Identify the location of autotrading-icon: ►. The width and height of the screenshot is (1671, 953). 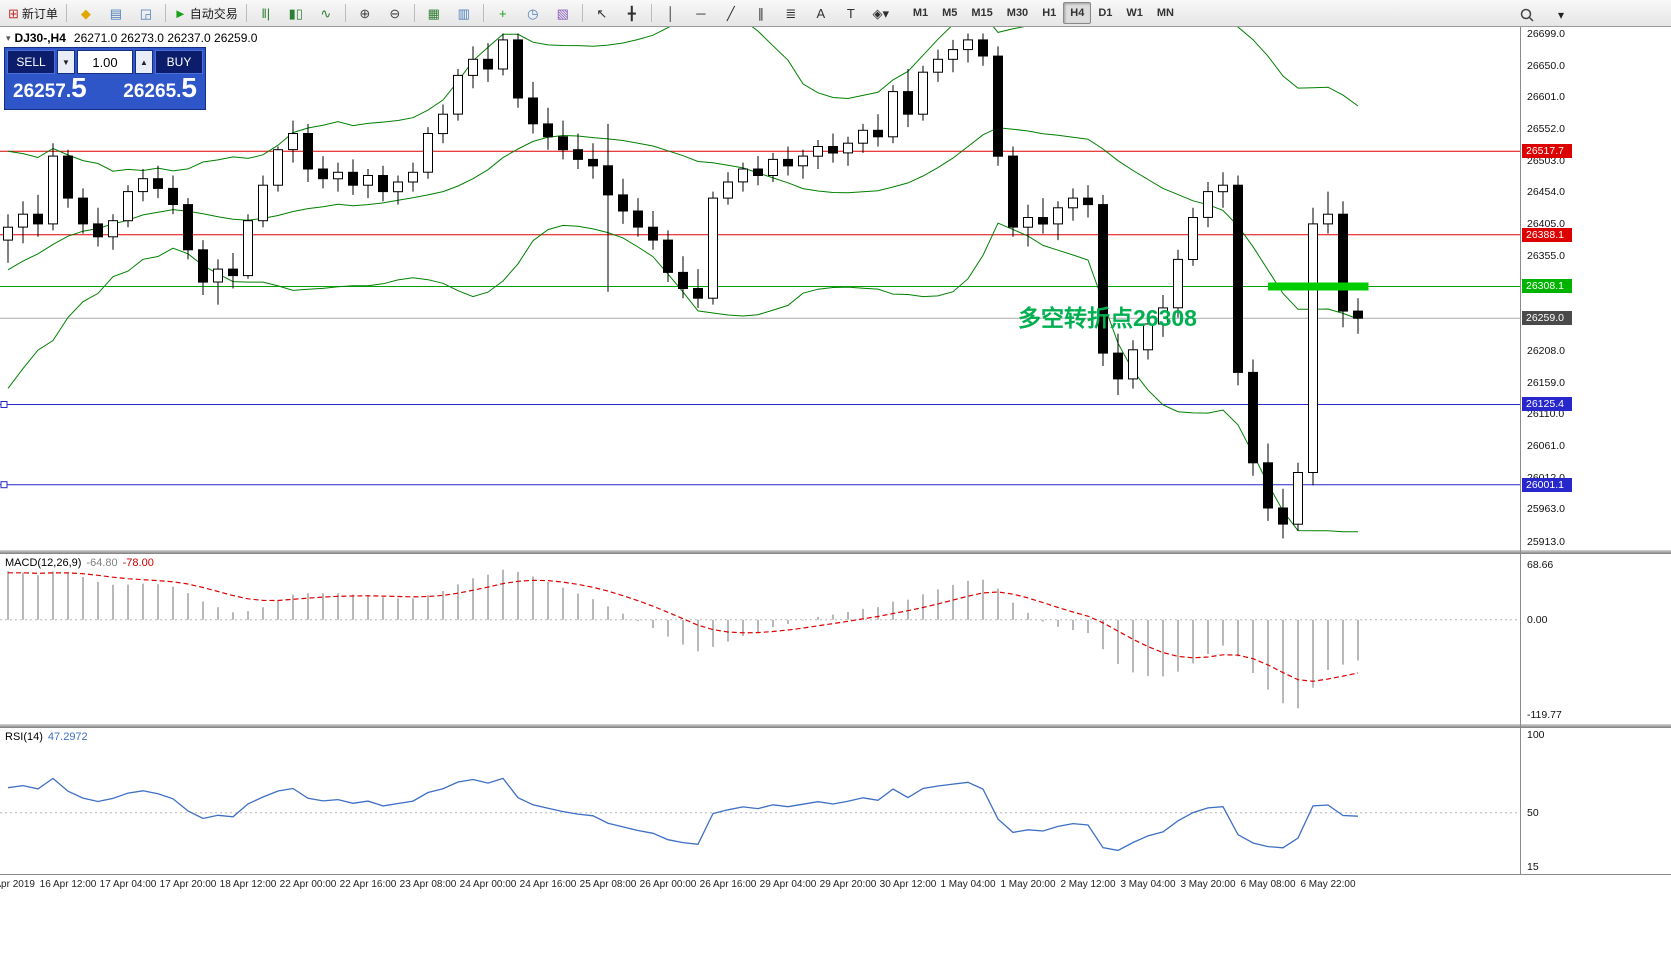
(180, 13).